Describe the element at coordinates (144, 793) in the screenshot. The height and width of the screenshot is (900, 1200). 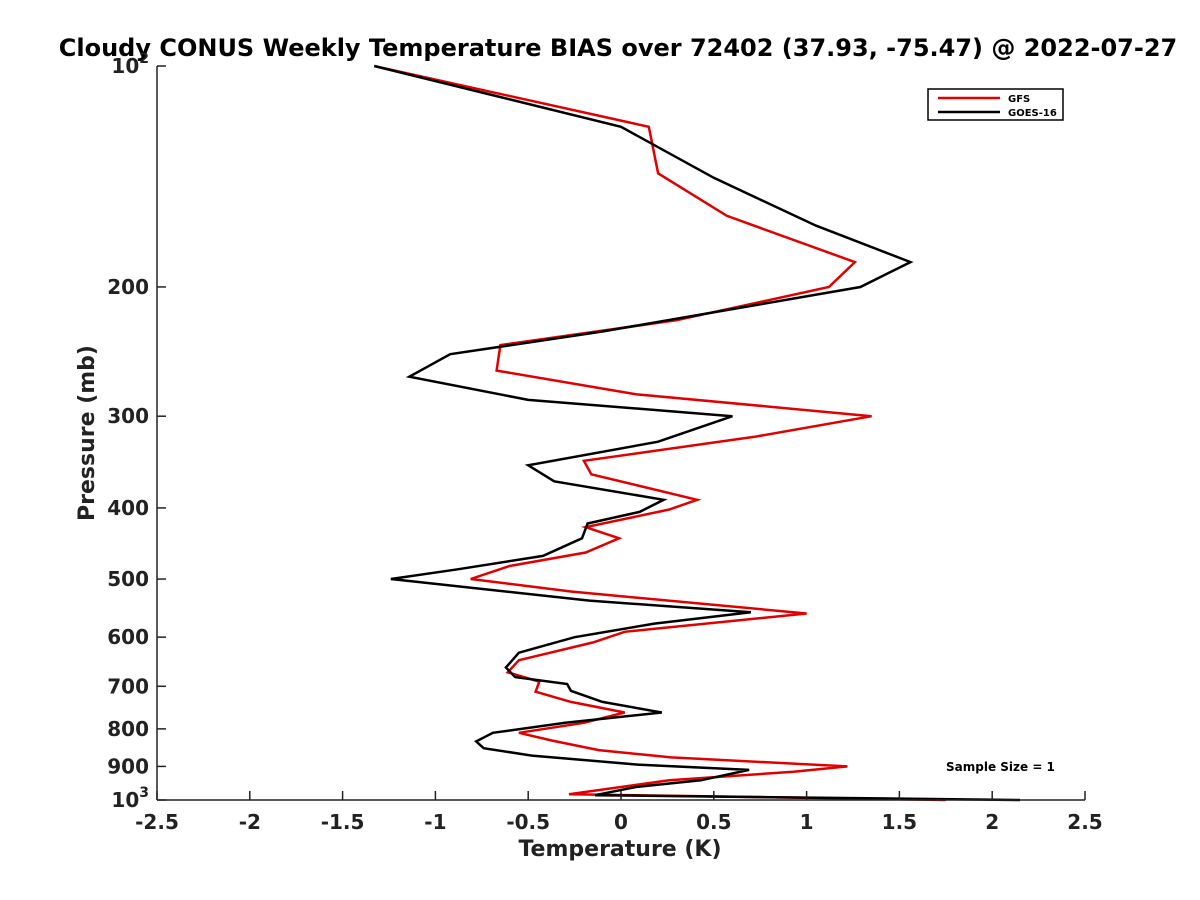
I see `y-tick-exponent: 3` at that location.